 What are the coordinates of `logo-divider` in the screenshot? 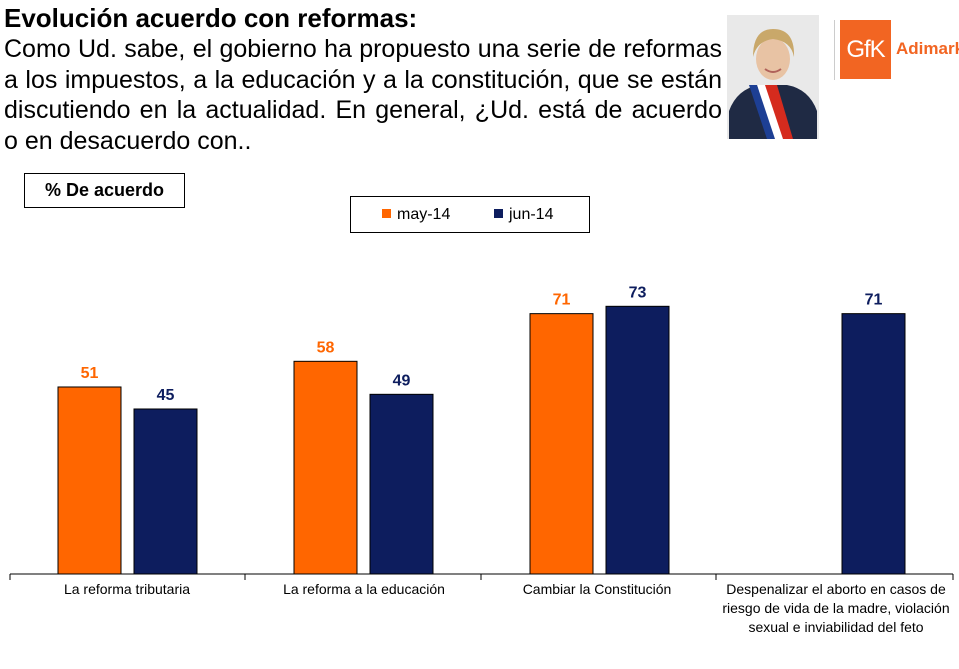 It's located at (834, 50).